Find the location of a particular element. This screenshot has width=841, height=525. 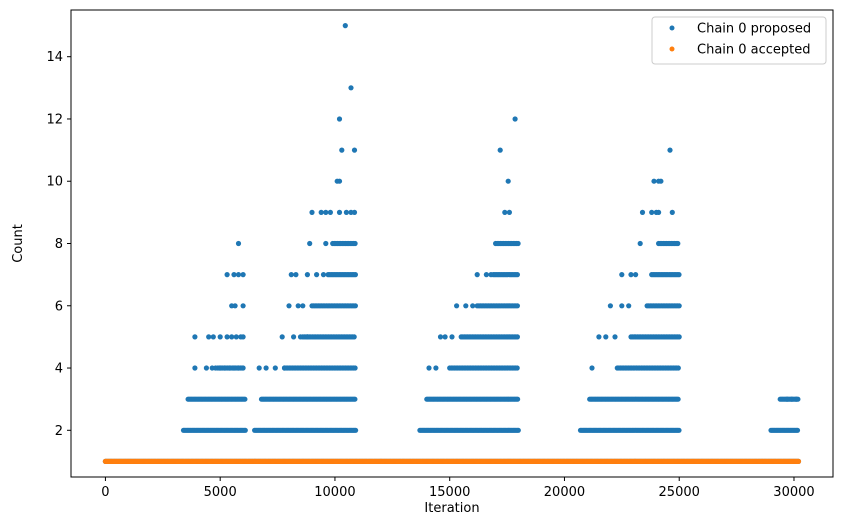

y-tick-label: 2 is located at coordinates (59, 431).